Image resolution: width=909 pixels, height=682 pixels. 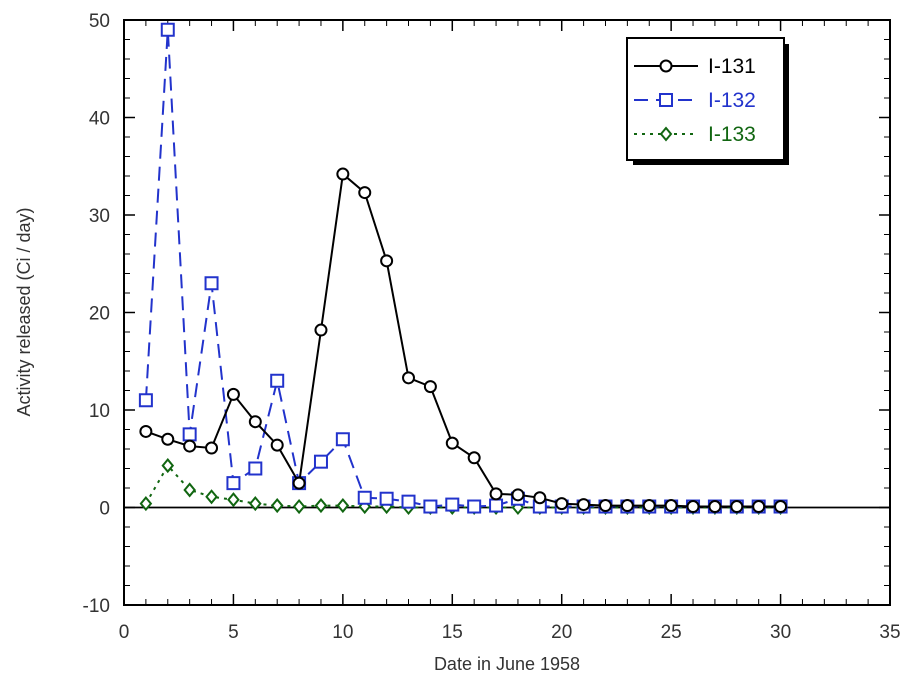 I want to click on y-tick-label: 10, so click(x=99, y=411).